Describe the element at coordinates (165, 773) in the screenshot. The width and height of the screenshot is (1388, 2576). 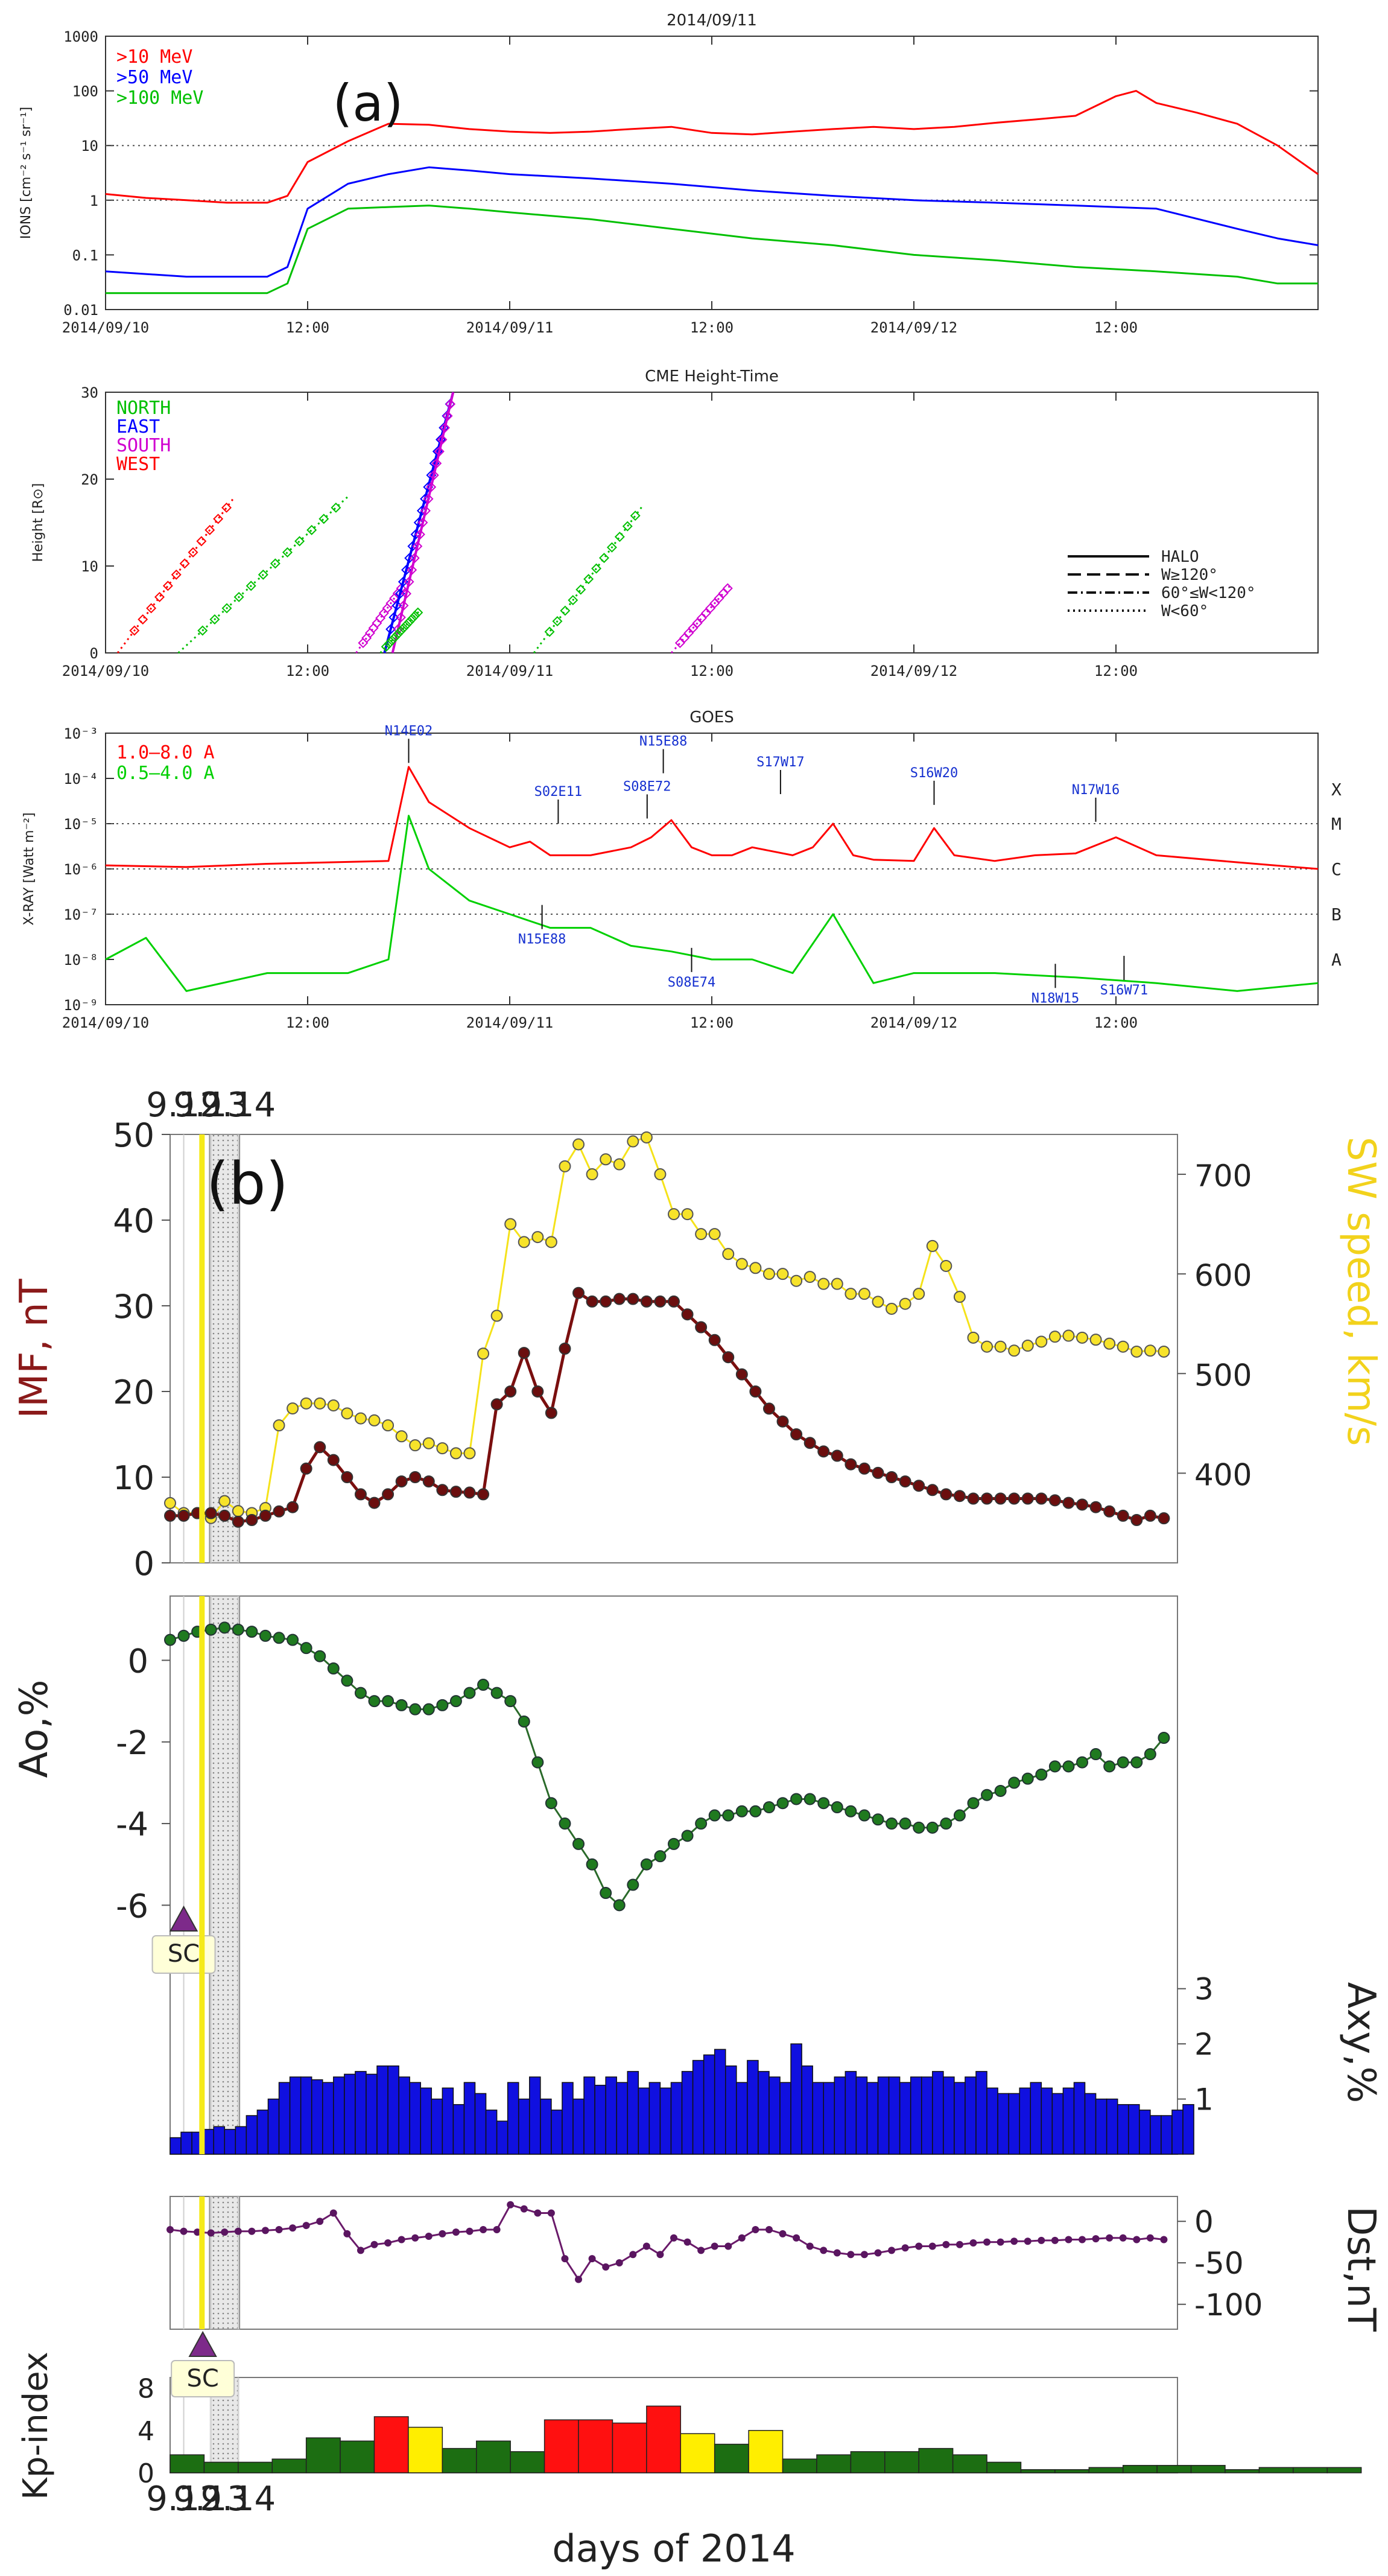
I see `goes-legend-1: 0.5–4.0 A` at that location.